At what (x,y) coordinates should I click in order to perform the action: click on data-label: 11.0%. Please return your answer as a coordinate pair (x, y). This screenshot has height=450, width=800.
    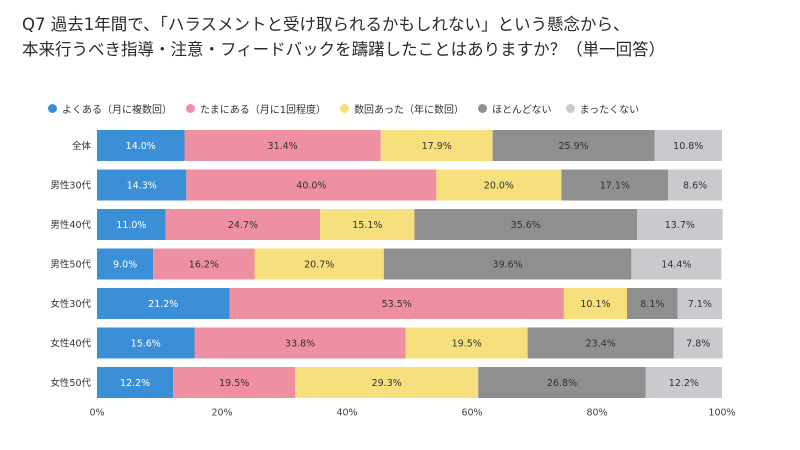
    Looking at the image, I should click on (131, 225).